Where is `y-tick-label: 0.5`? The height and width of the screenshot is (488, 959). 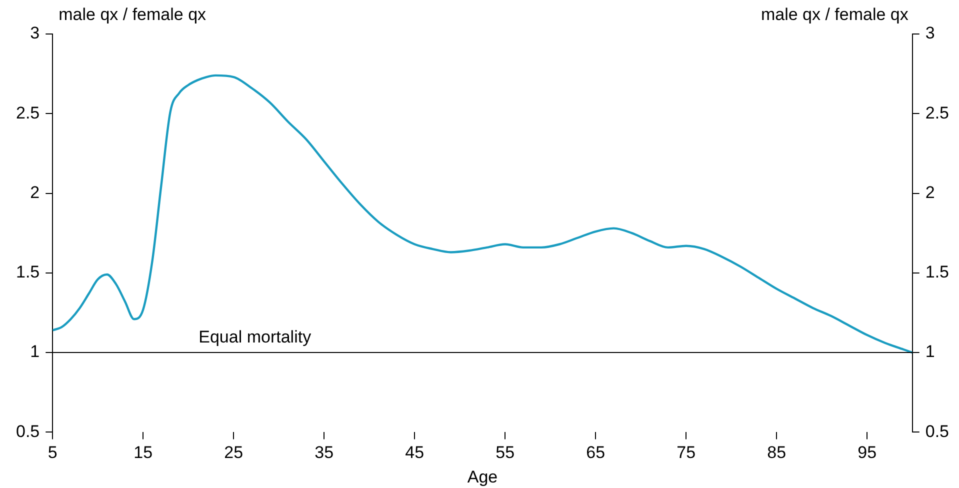
y-tick-label: 0.5 is located at coordinates (28, 431).